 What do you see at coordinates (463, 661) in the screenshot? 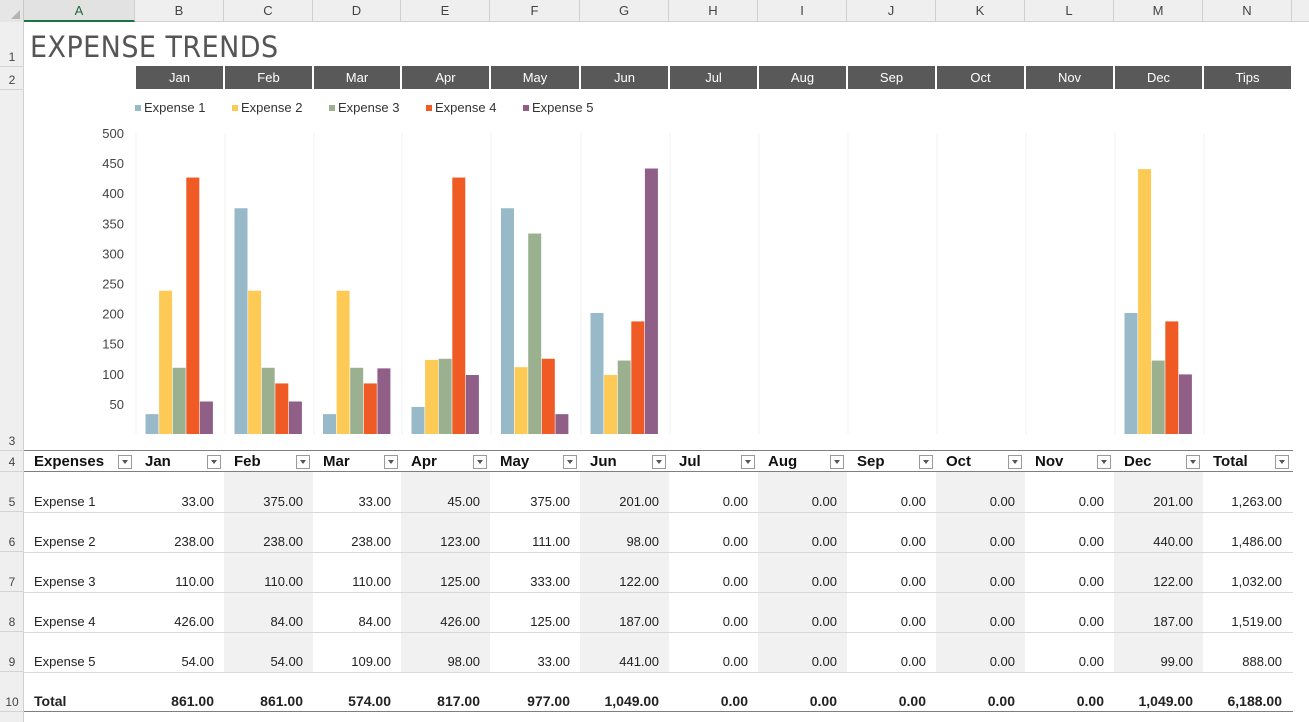
I see `table-cell: 98.00` at bounding box center [463, 661].